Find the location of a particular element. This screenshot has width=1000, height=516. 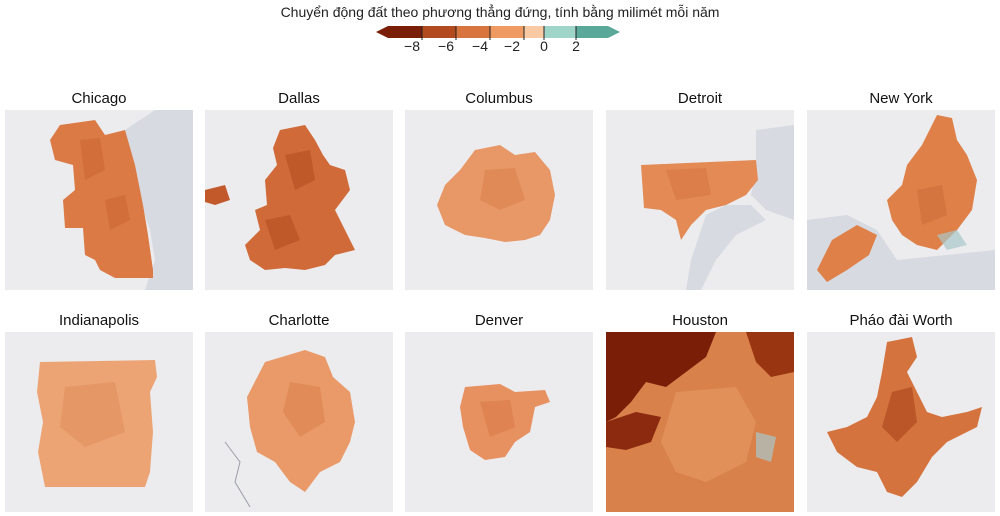

subsidence-area-chicago is located at coordinates (101, 199).